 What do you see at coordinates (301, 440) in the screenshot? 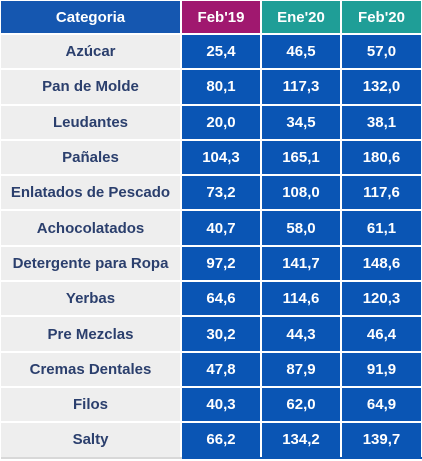
I see `value-ene20: 134,2` at bounding box center [301, 440].